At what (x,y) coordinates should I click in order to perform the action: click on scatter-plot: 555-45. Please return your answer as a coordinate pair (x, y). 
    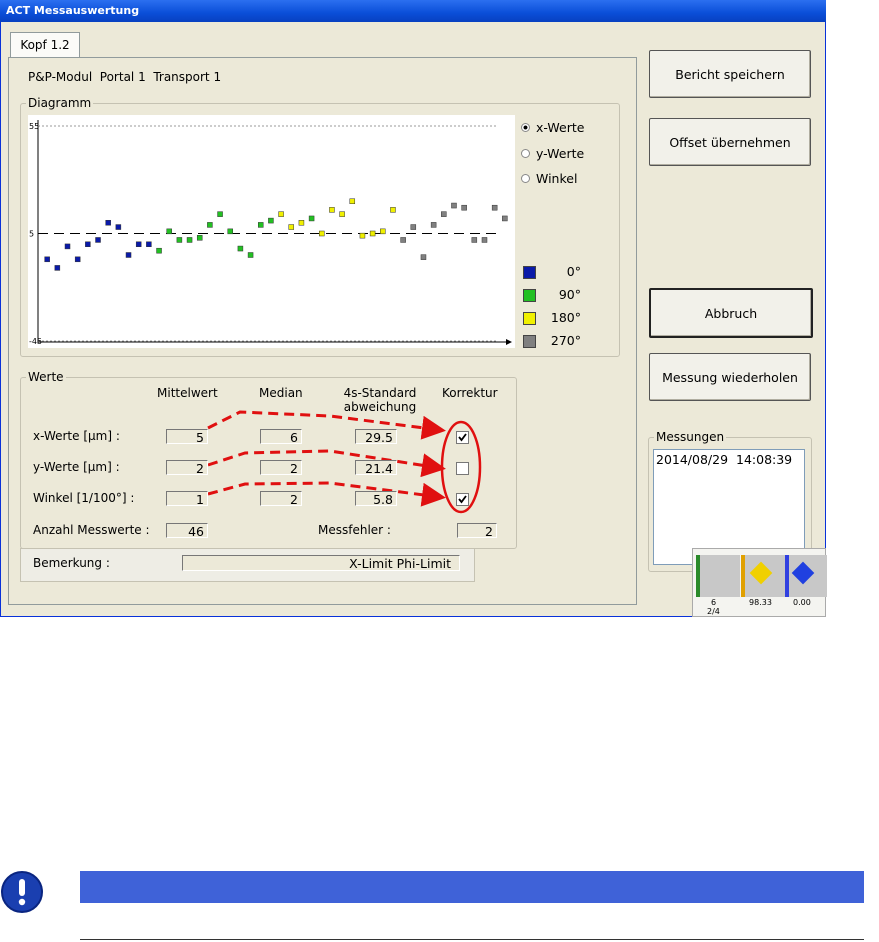
    Looking at the image, I should click on (271, 231).